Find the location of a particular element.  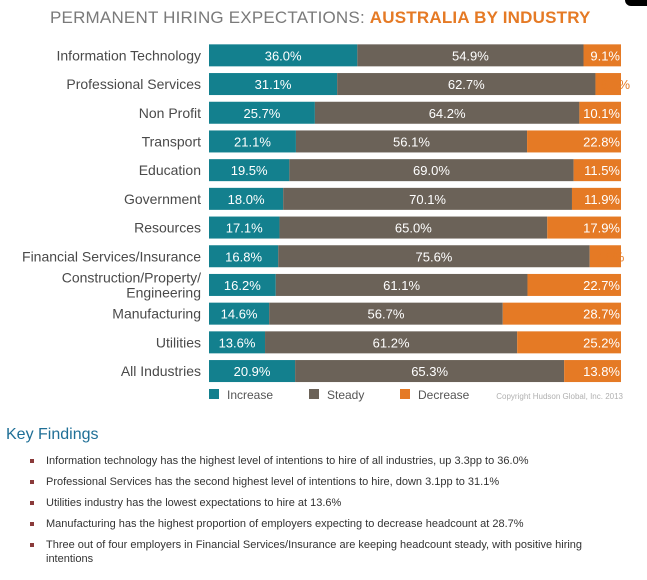

data-label: 22.7% is located at coordinates (601, 285).